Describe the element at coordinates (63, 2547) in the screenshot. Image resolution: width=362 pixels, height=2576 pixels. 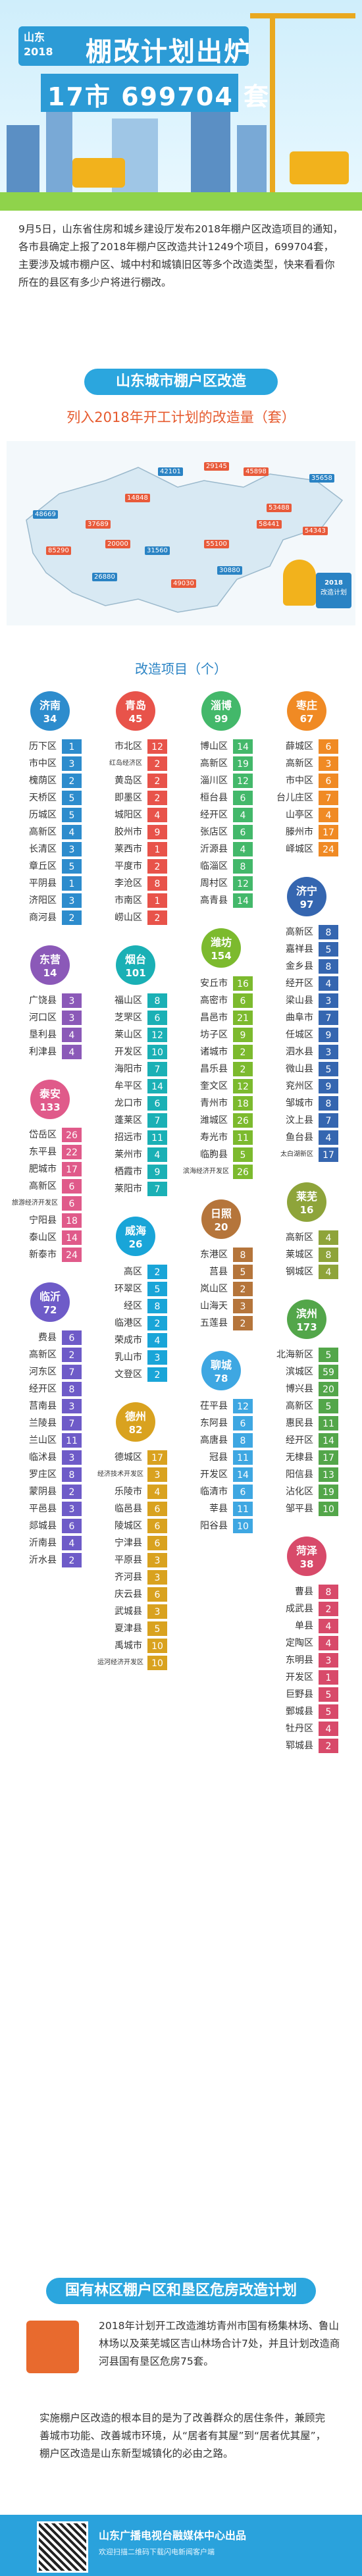
I see `qr-code` at that location.